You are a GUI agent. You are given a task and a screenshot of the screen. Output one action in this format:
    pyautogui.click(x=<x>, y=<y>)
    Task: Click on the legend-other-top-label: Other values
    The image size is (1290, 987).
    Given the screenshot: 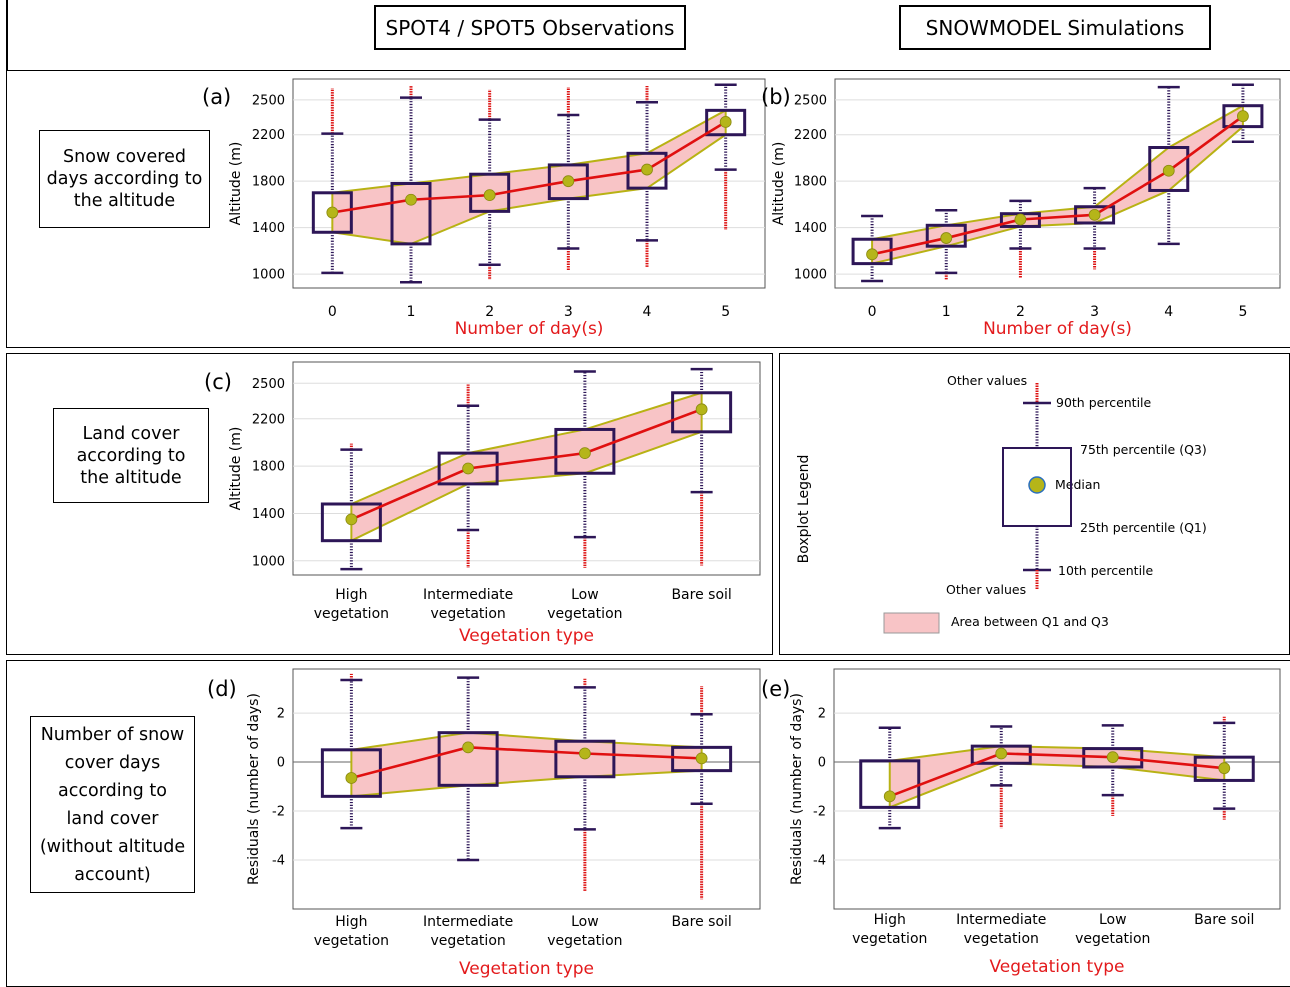 What is the action you would take?
    pyautogui.click(x=987, y=380)
    